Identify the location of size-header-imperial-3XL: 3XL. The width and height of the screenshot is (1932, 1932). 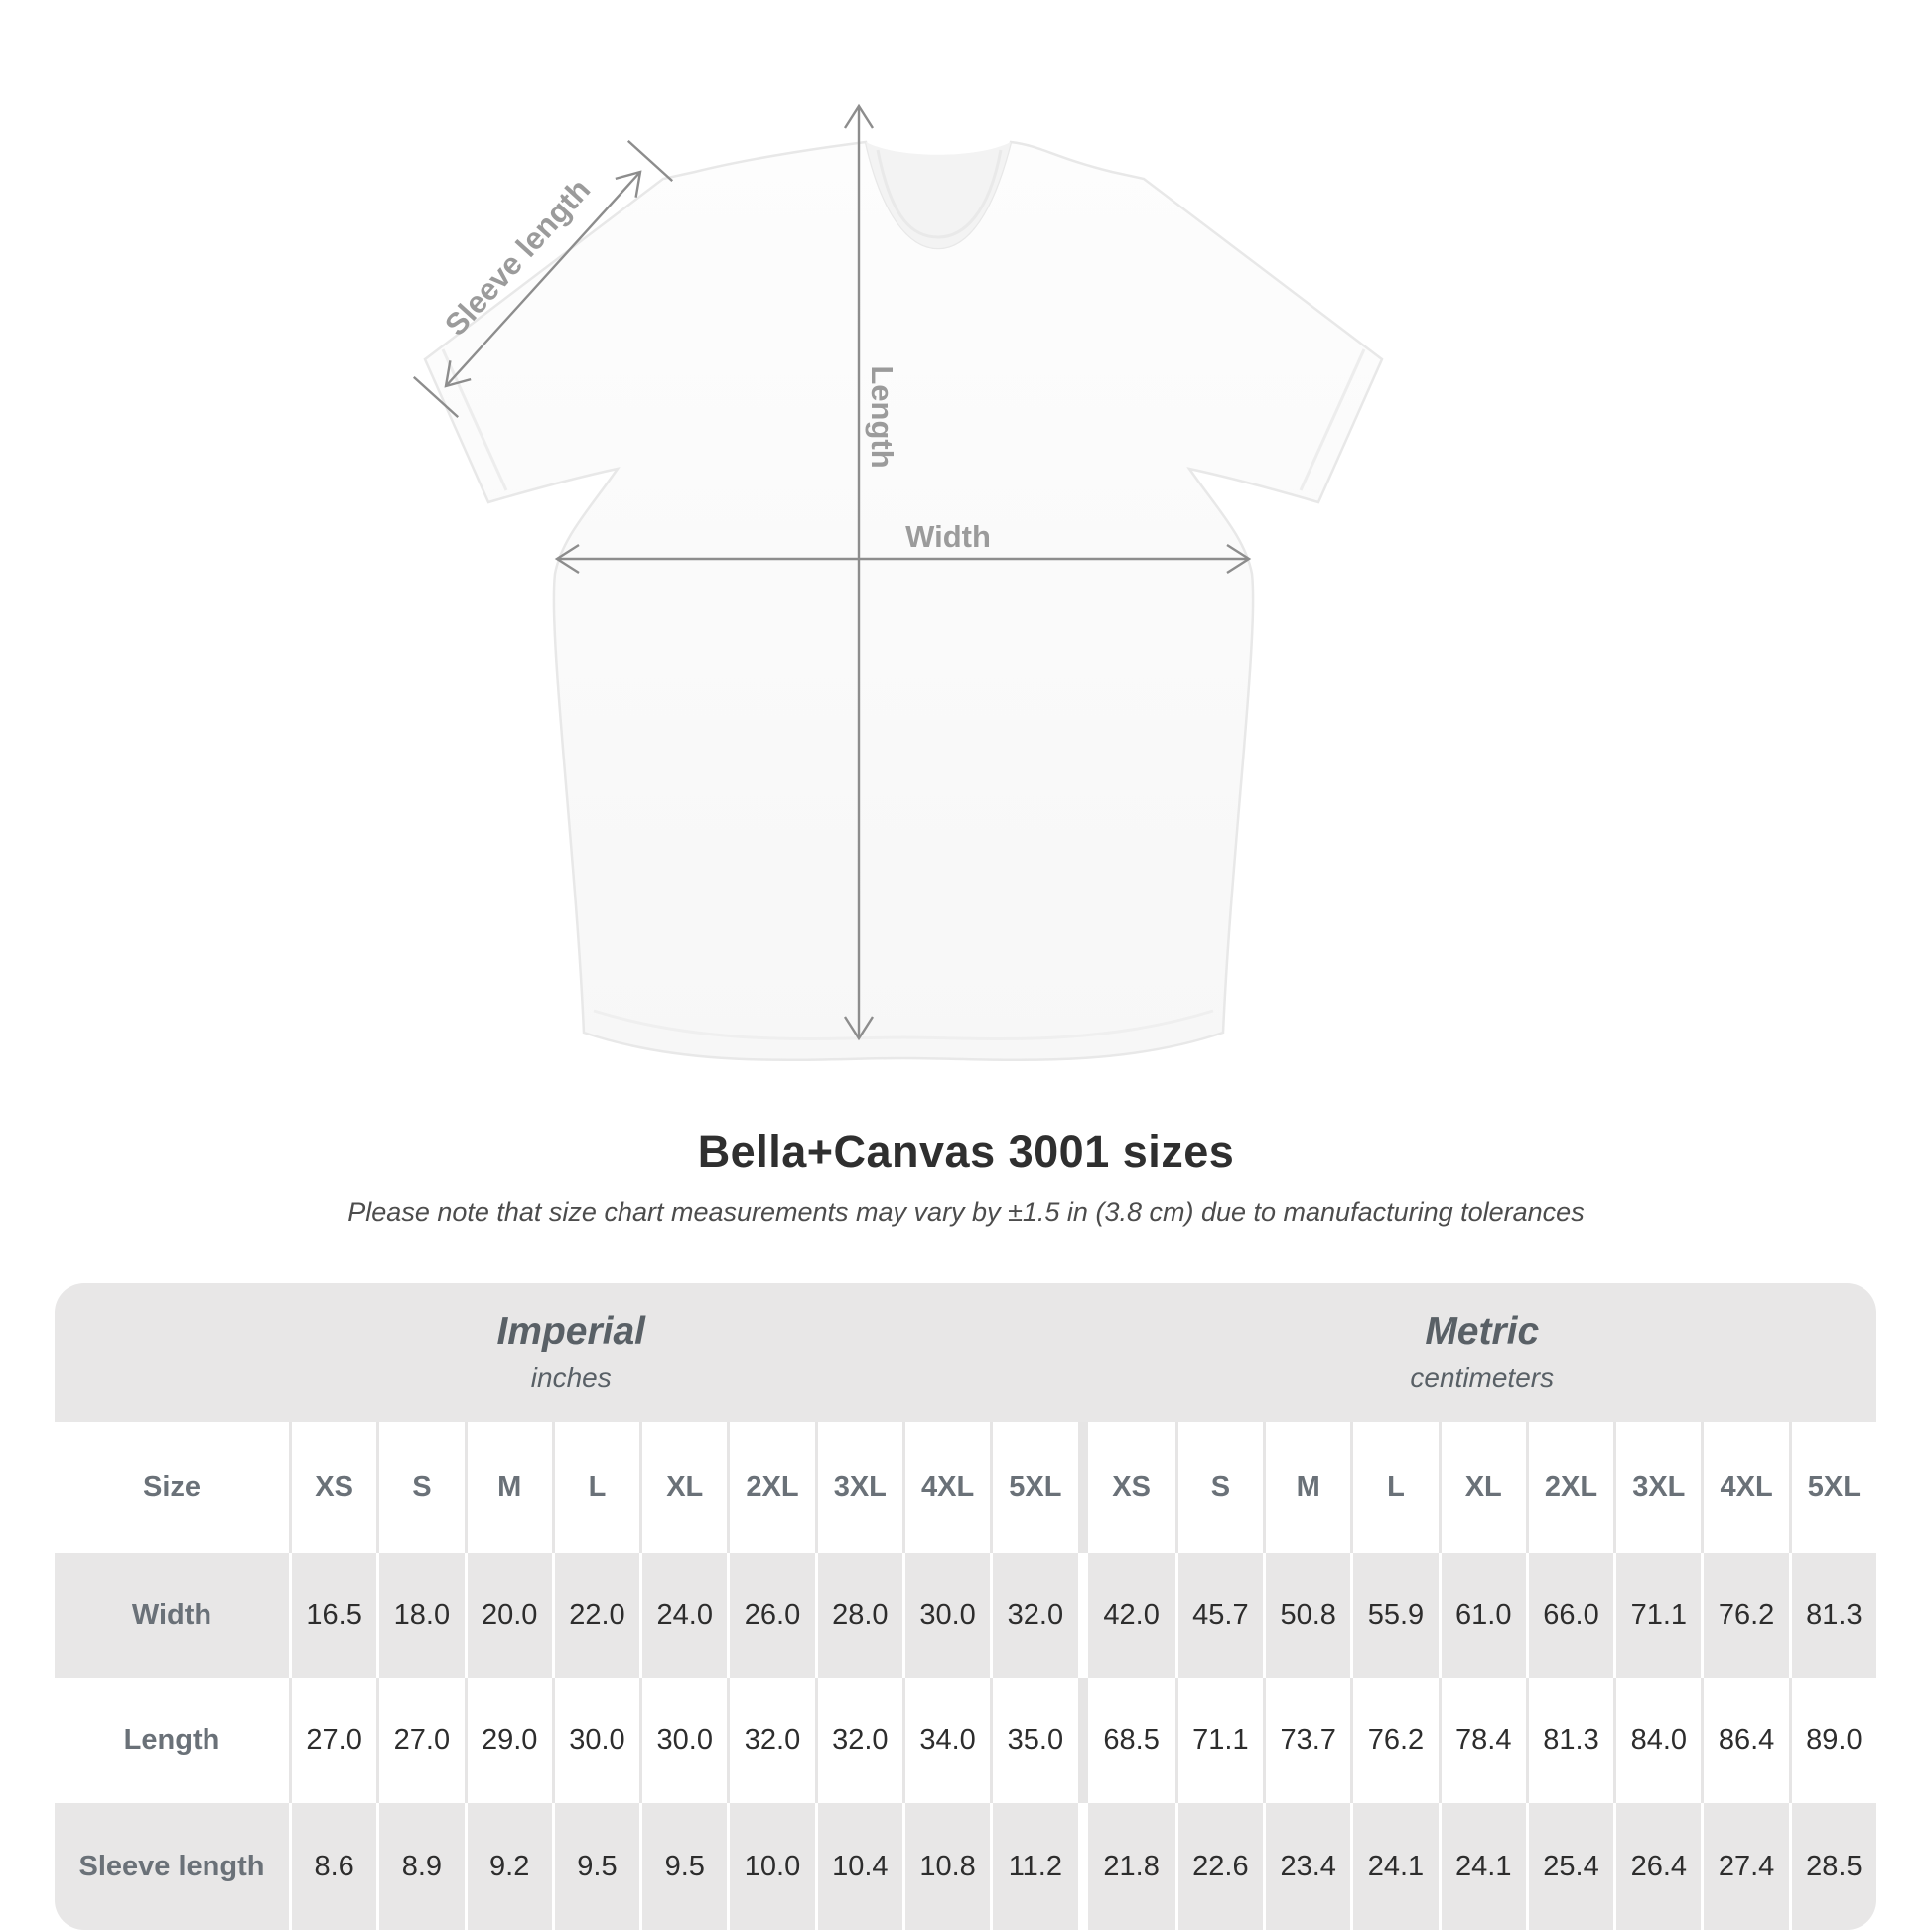
(858, 1488).